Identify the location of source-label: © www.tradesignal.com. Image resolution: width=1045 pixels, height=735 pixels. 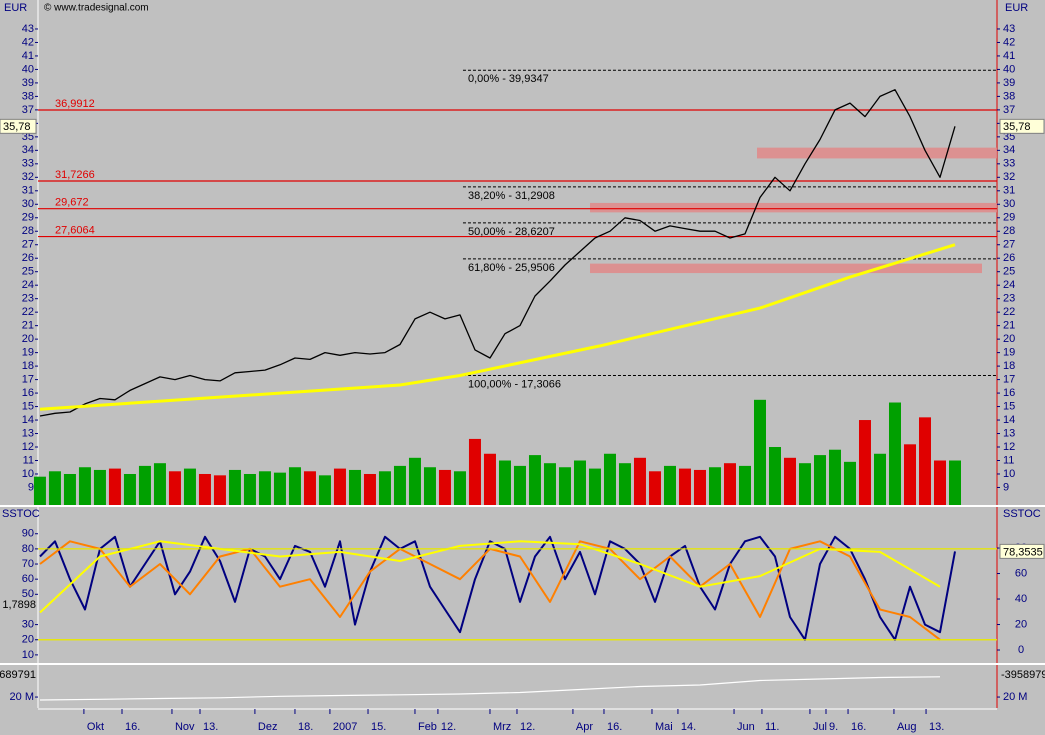
(96, 8).